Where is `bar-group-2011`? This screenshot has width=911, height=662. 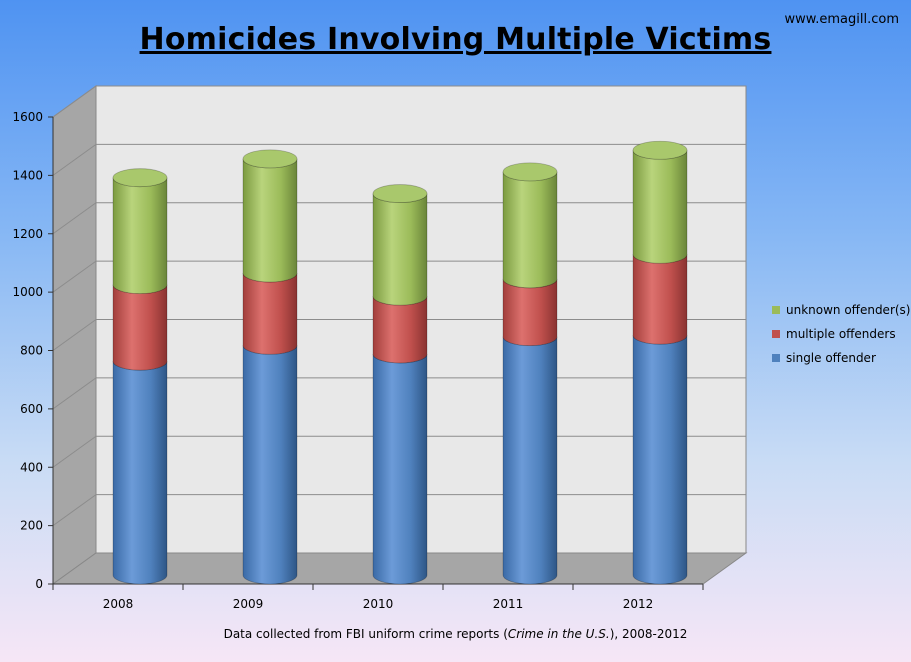
bar-group-2011 is located at coordinates (530, 373).